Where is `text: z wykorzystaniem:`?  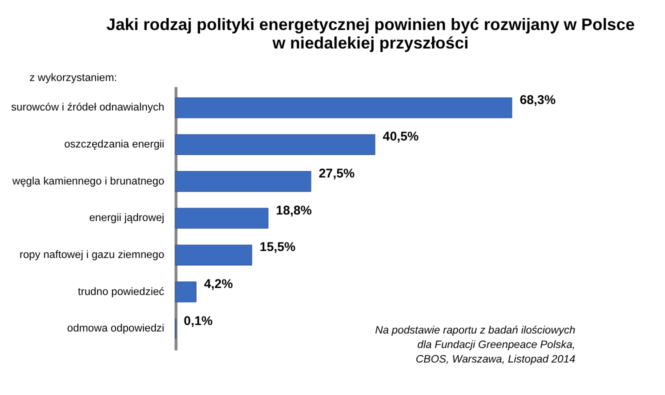
text: z wykorzystaniem: is located at coordinates (73, 78).